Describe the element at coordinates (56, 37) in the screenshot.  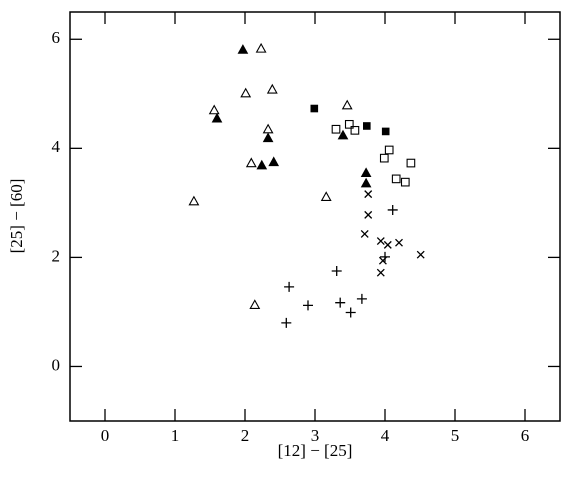
I see `y-tick-label: 6` at that location.